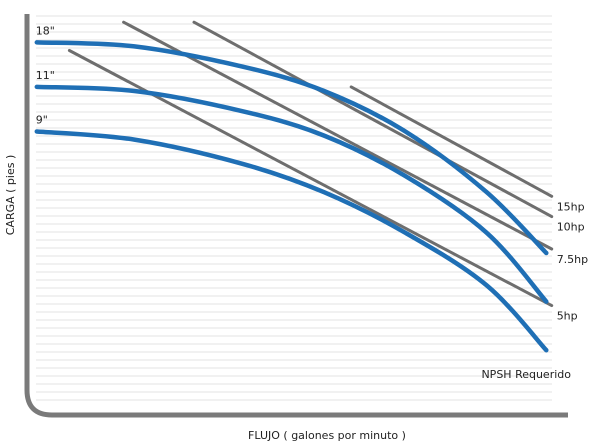 The height and width of the screenshot is (446, 600). What do you see at coordinates (45, 30) in the screenshot?
I see `impeller-label: 18"` at bounding box center [45, 30].